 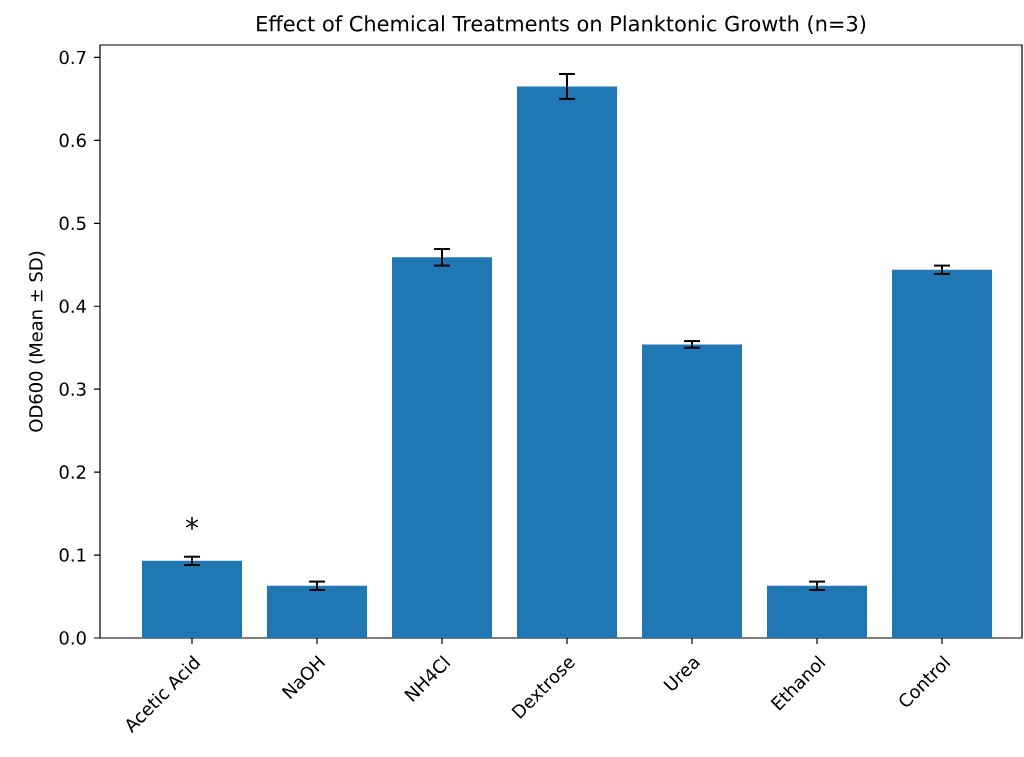 What do you see at coordinates (36, 341) in the screenshot?
I see `y-axis-title: OD600 (Mean ± SD)` at bounding box center [36, 341].